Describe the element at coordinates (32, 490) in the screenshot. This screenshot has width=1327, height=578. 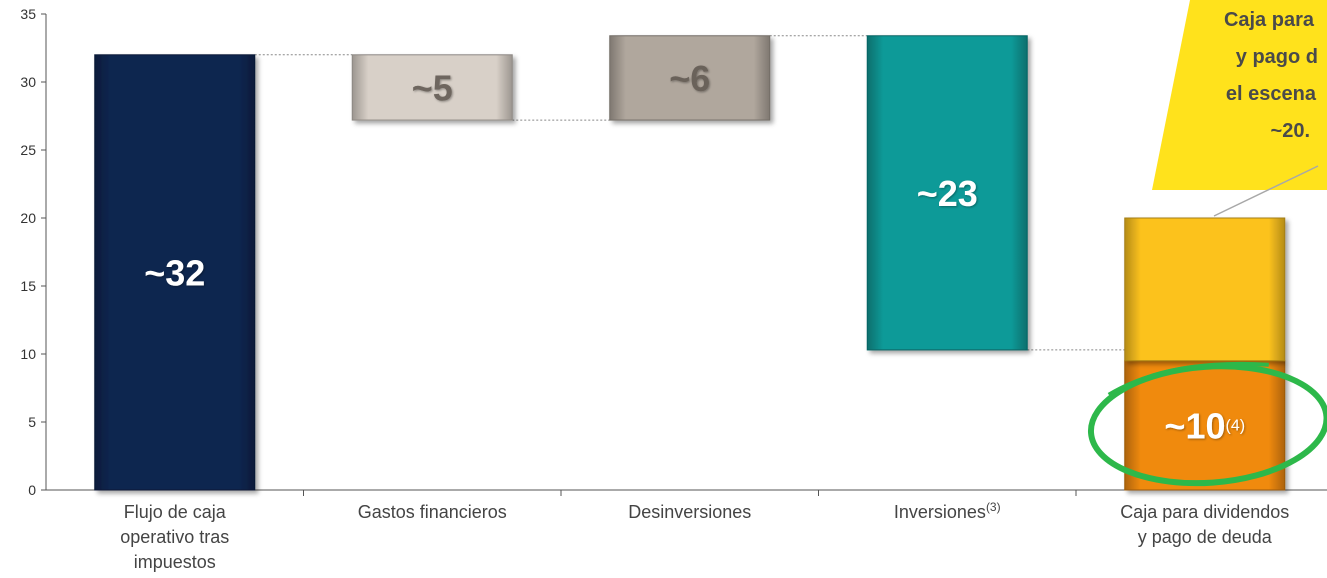
I see `y-tick-label: 0` at that location.